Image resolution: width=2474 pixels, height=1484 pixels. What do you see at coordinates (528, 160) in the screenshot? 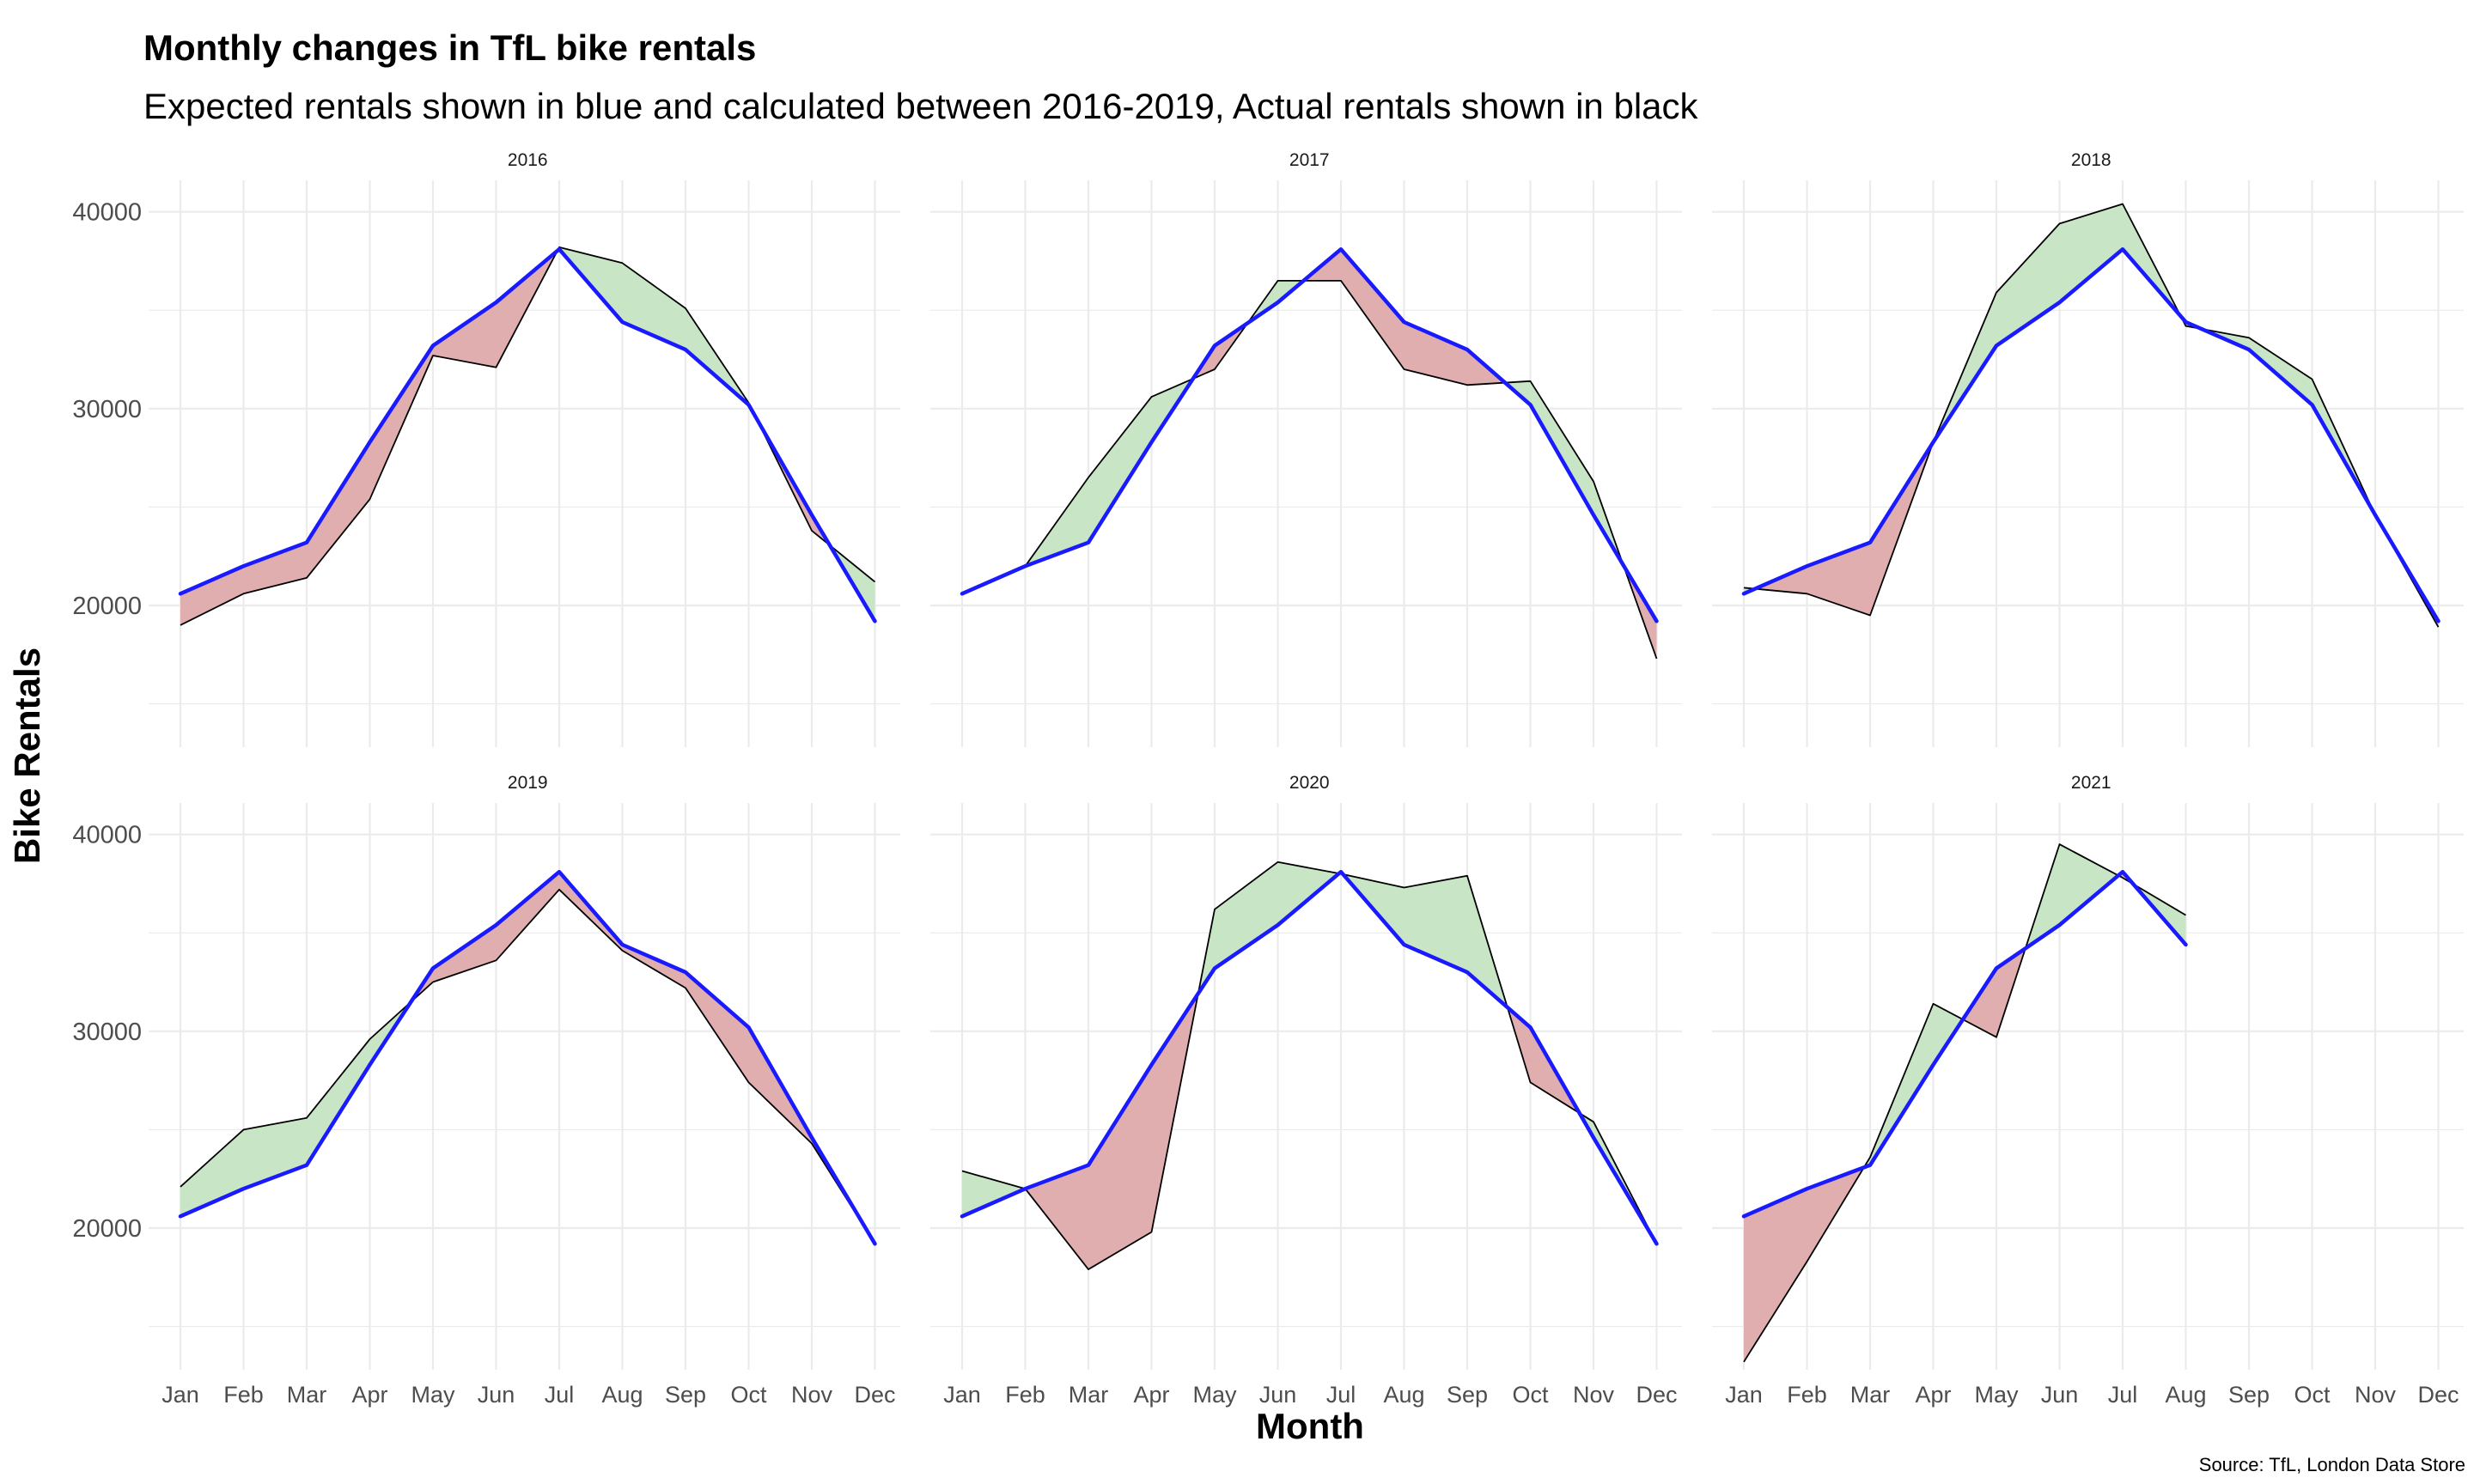
I see `panel-label-2016: 2016` at bounding box center [528, 160].